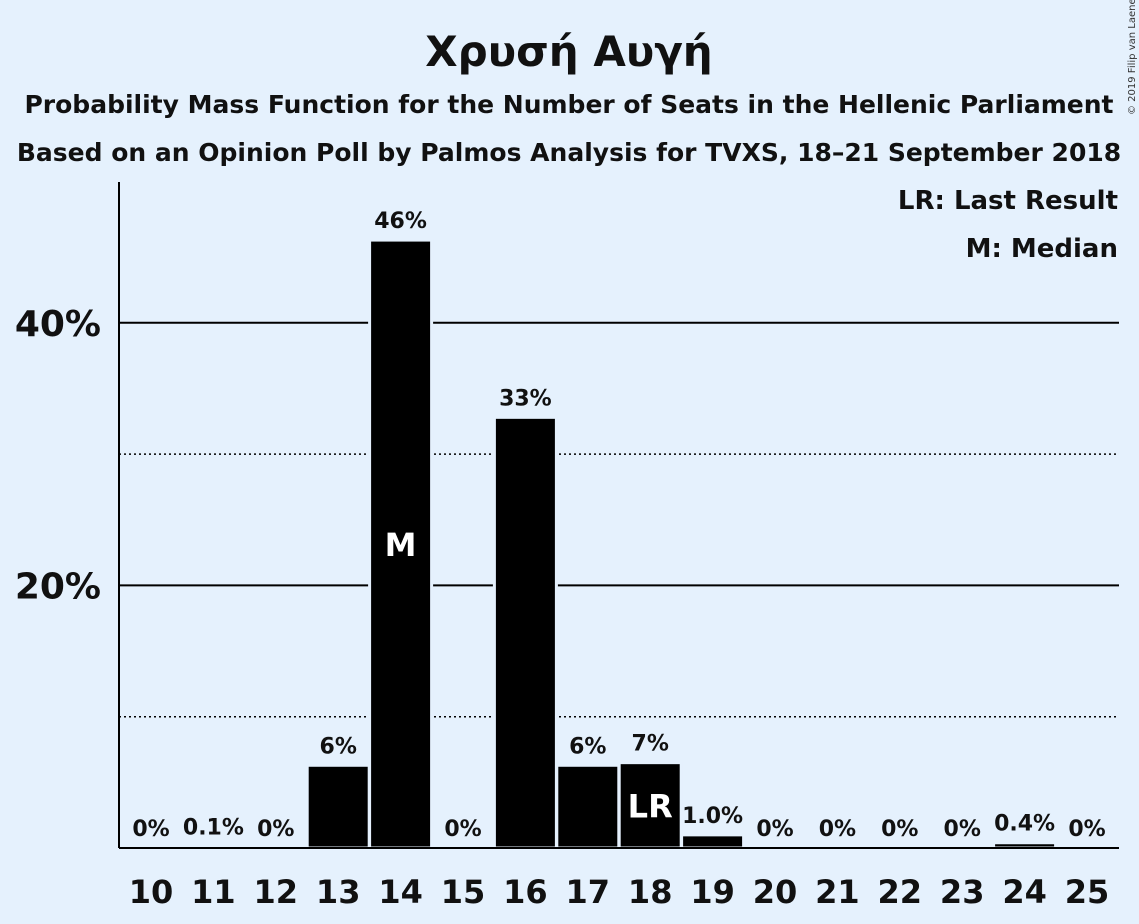 The width and height of the screenshot is (1139, 924). Describe the element at coordinates (900, 892) in the screenshot. I see `x-tick-label: 22` at that location.